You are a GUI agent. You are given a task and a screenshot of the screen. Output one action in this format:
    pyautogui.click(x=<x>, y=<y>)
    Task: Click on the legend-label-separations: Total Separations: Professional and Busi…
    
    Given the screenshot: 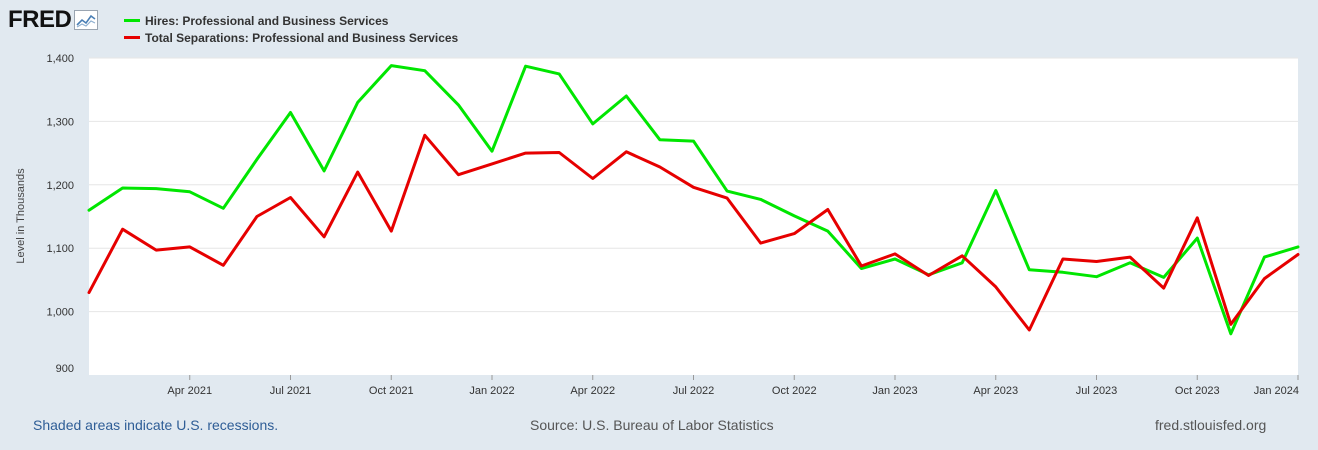 What is the action you would take?
    pyautogui.click(x=302, y=37)
    